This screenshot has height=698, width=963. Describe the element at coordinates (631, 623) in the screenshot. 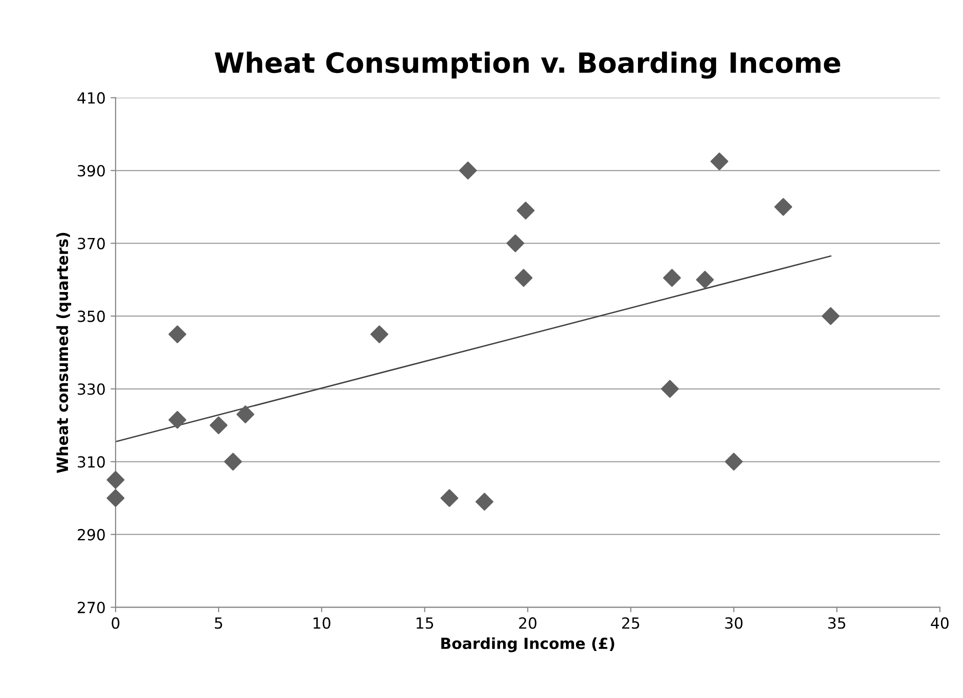

I see `x-tick-label: 25` at that location.